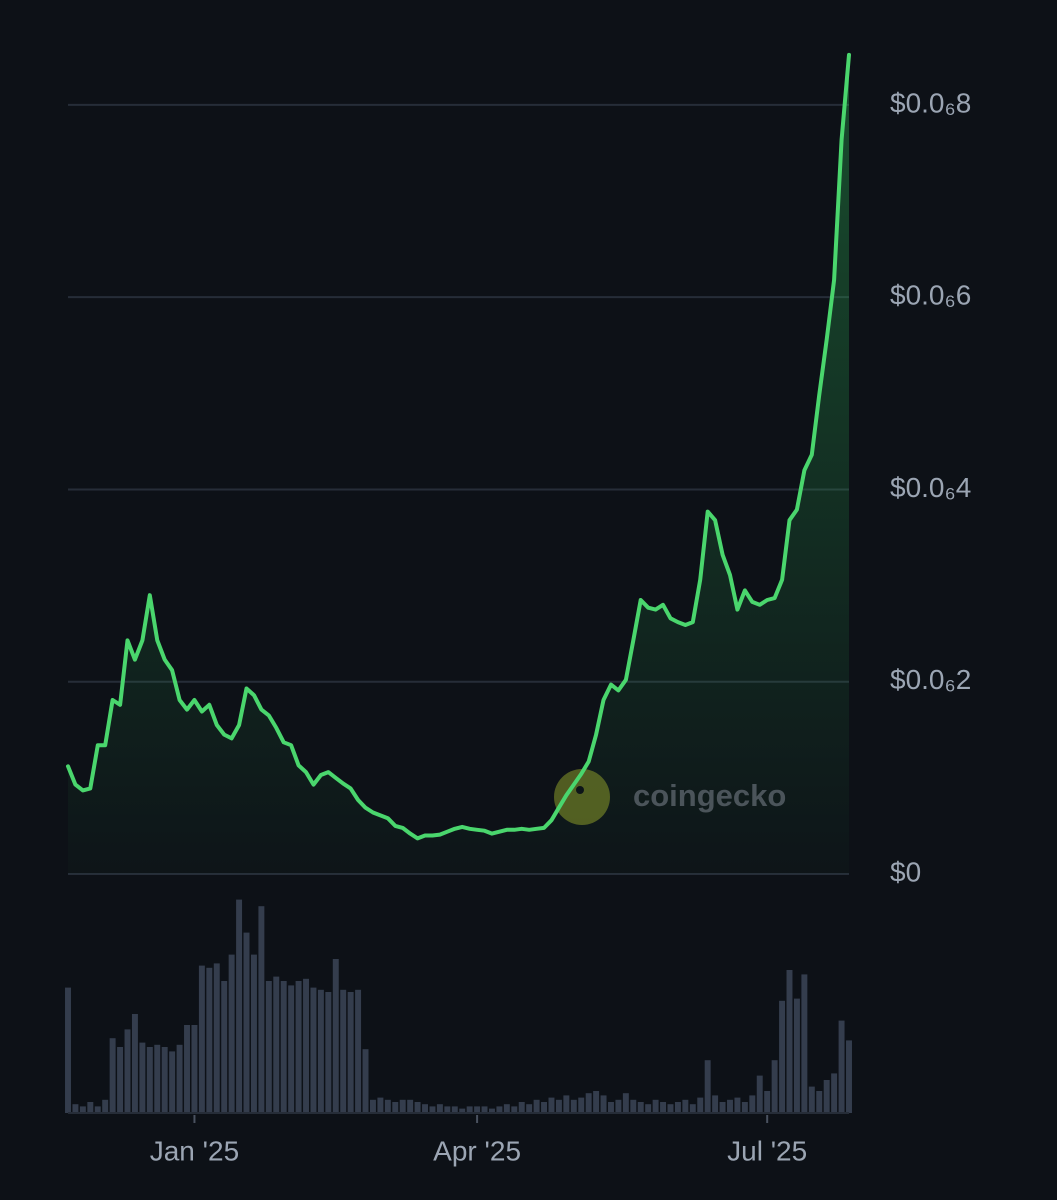  What do you see at coordinates (930, 679) in the screenshot?
I see `y-tick-label: $0.0₆2` at bounding box center [930, 679].